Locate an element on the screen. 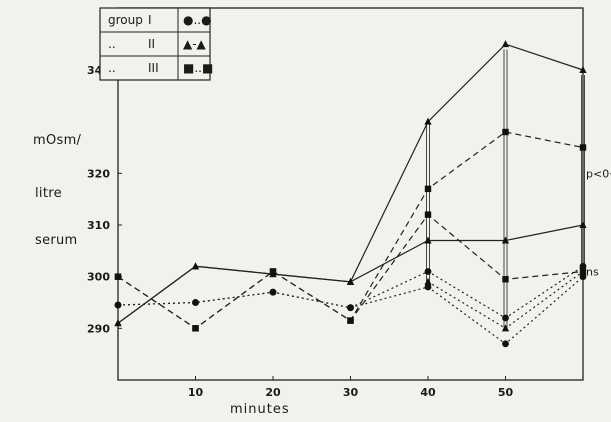 The height and width of the screenshot is (422, 611). y-axis-label-line-3: serum is located at coordinates (56, 240).